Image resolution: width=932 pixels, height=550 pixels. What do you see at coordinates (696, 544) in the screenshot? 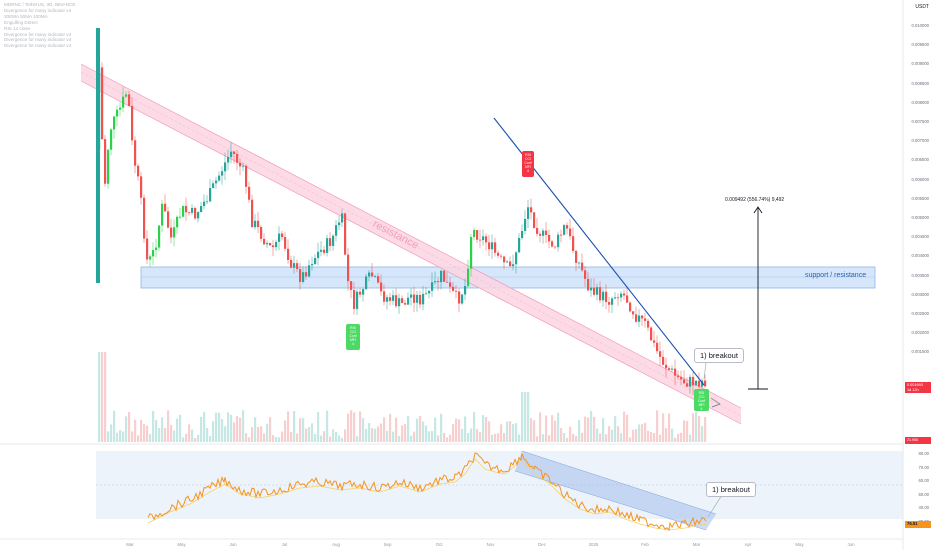
I see `time-tick-label: Mar` at bounding box center [696, 544].